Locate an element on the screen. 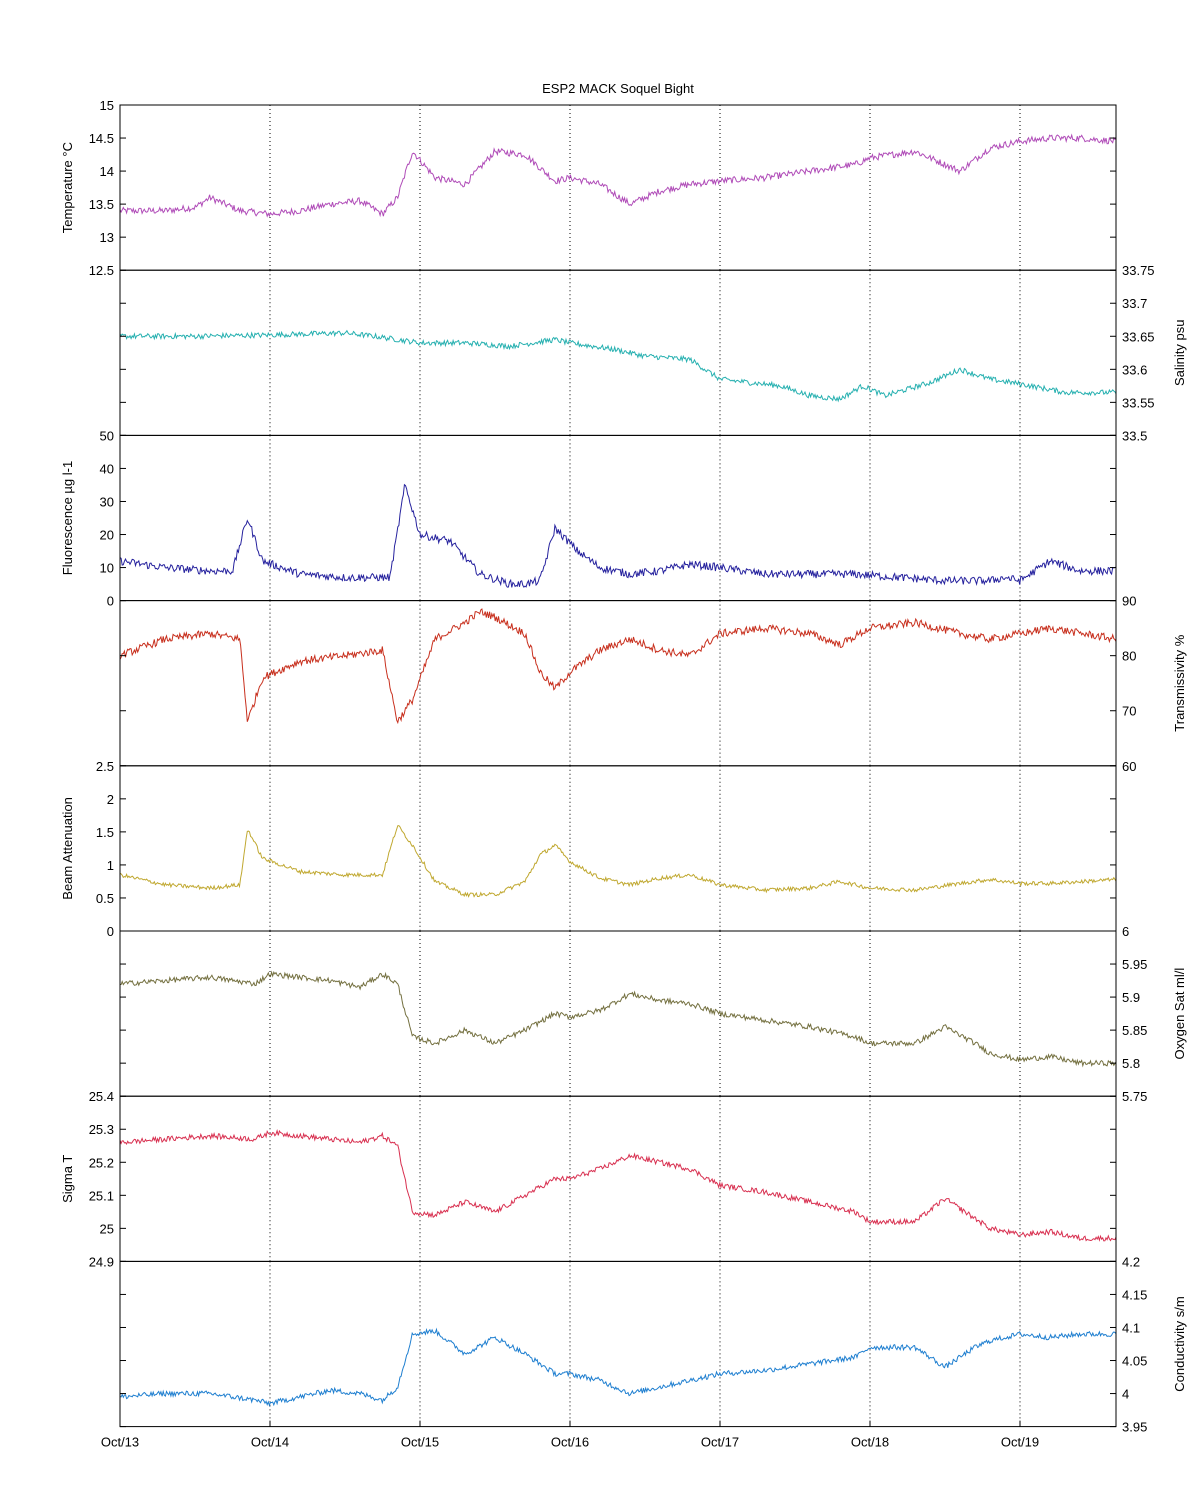 This screenshot has width=1200, height=1501. y-tick-label: 70 is located at coordinates (1129, 711).